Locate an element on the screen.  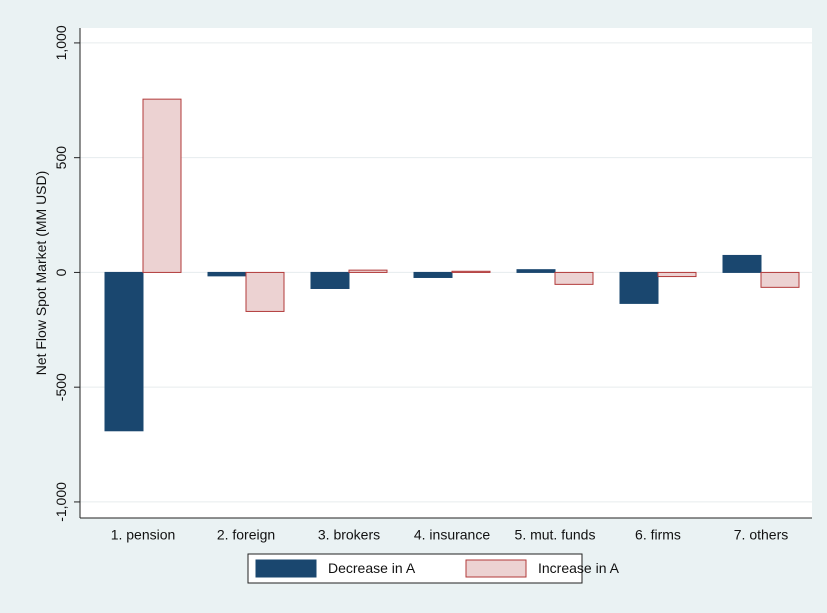
x-tick-label: 7. others is located at coordinates (761, 535).